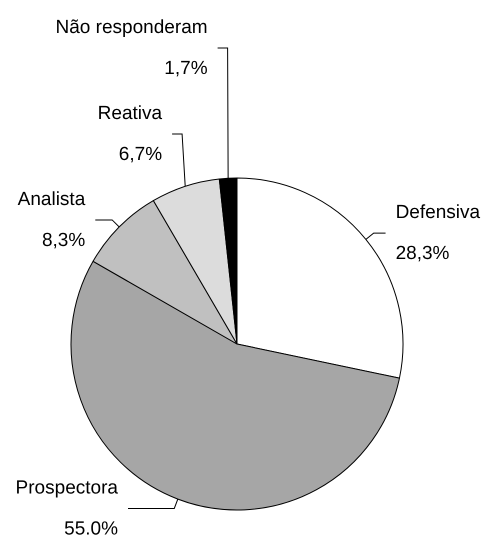  What do you see at coordinates (52, 199) in the screenshot?
I see `slice-label: Analista` at bounding box center [52, 199].